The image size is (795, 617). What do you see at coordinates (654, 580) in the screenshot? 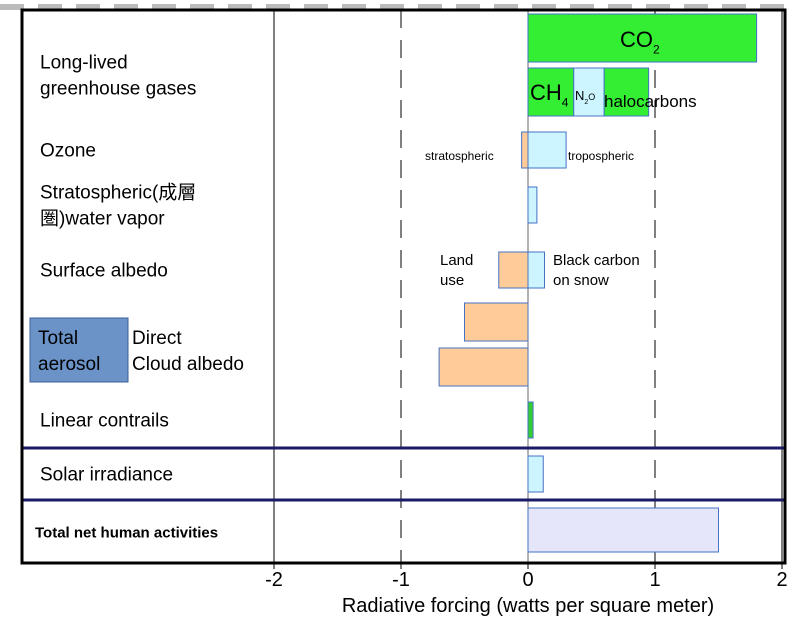
I see `x-tick-label: 1` at bounding box center [654, 580].